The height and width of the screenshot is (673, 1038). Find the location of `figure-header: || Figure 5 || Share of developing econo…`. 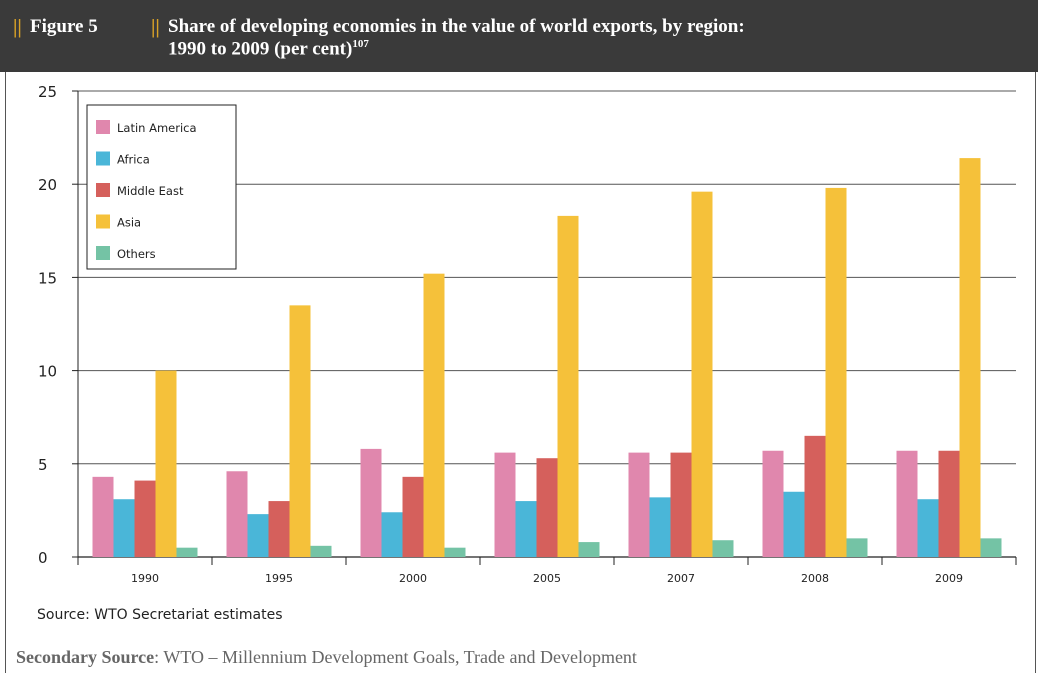

figure-header: || Figure 5 || Share of developing econo… is located at coordinates (519, 36).